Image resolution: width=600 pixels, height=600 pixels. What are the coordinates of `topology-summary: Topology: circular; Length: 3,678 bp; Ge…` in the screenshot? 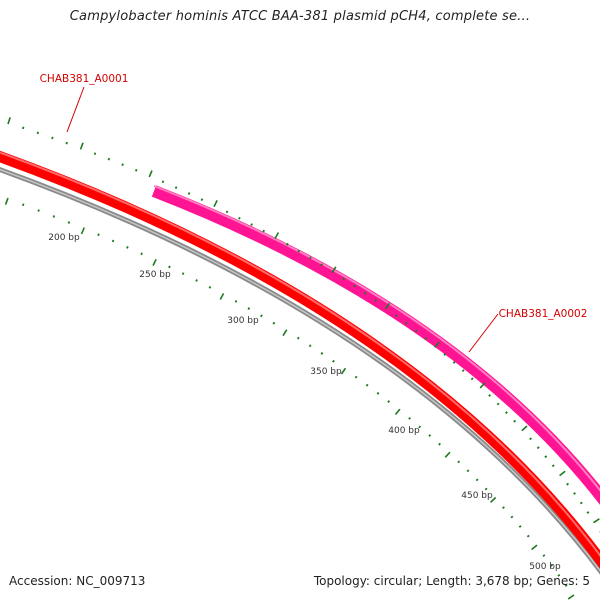 It's located at (451, 581).